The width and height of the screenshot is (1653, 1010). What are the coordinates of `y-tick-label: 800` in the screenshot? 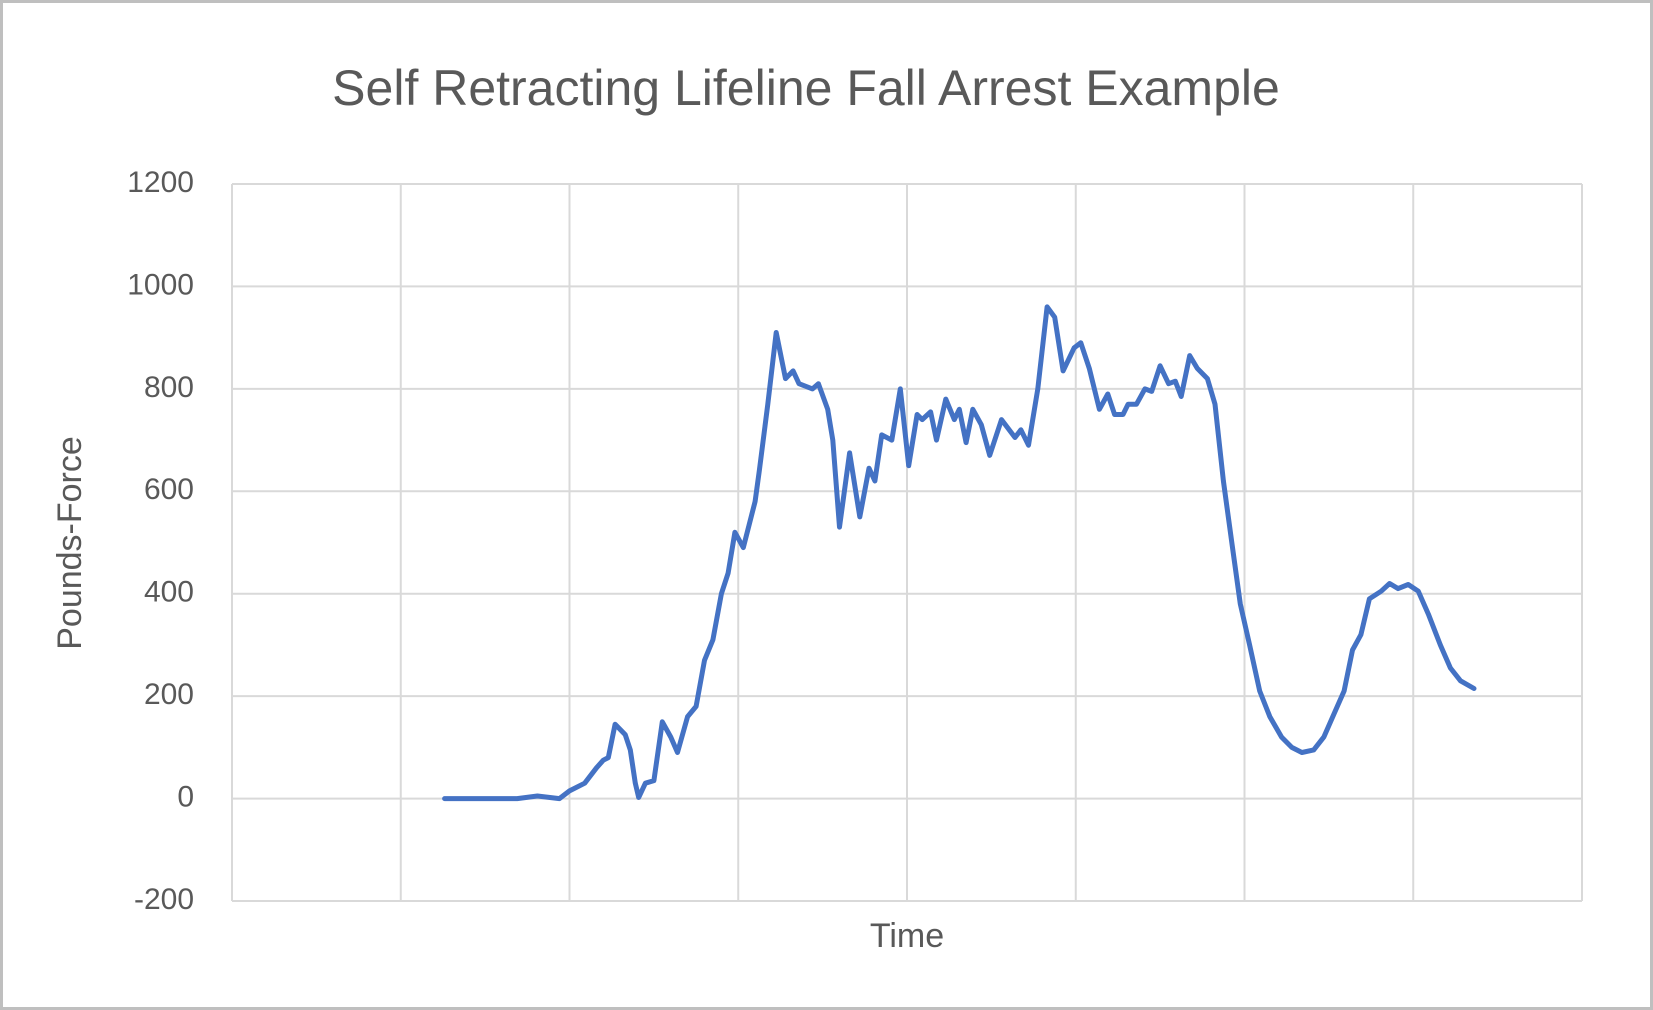 It's located at (169, 387).